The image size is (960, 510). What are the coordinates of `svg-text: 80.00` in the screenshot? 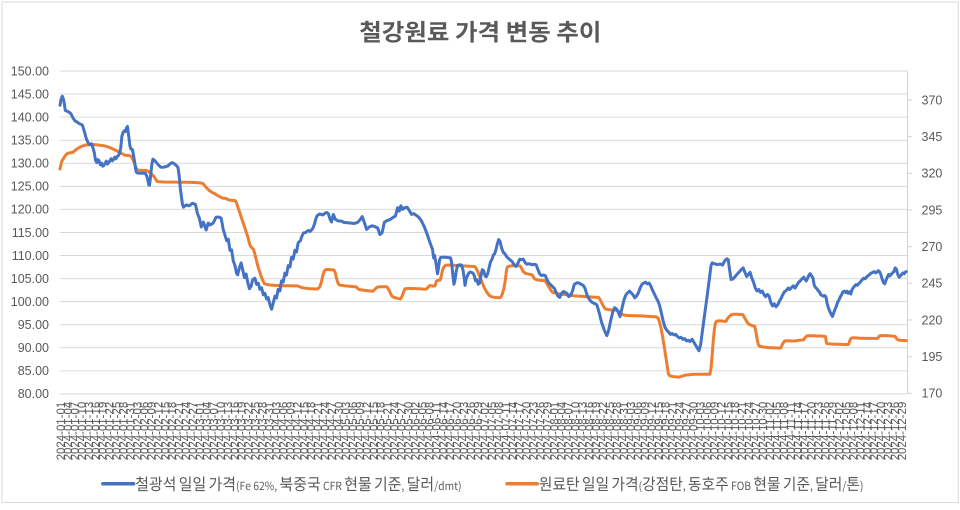 It's located at (33, 394).